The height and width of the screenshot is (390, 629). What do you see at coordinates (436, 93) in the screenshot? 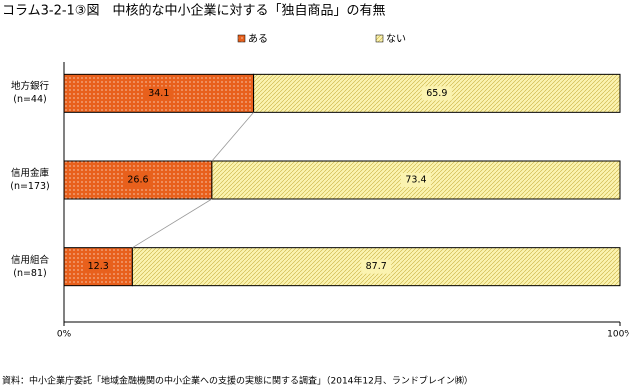
I see `data-label: 65.9` at bounding box center [436, 93].